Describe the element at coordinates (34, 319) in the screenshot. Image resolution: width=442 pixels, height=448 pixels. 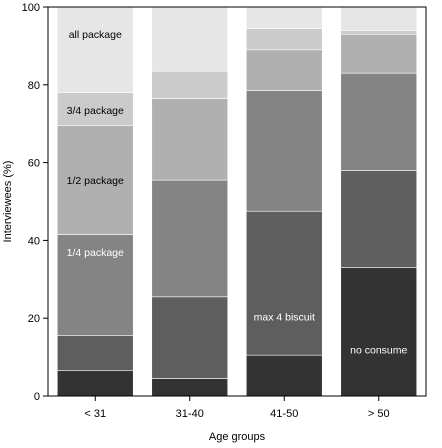
I see `y-tick-label: 20` at that location.